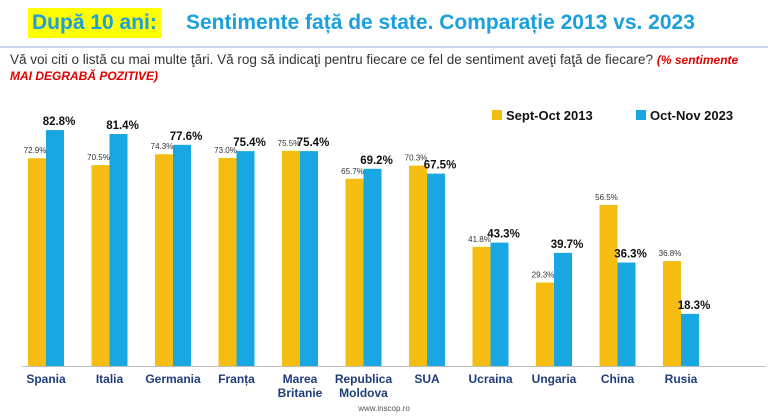  I want to click on category-label-10: Rusia, so click(681, 379).